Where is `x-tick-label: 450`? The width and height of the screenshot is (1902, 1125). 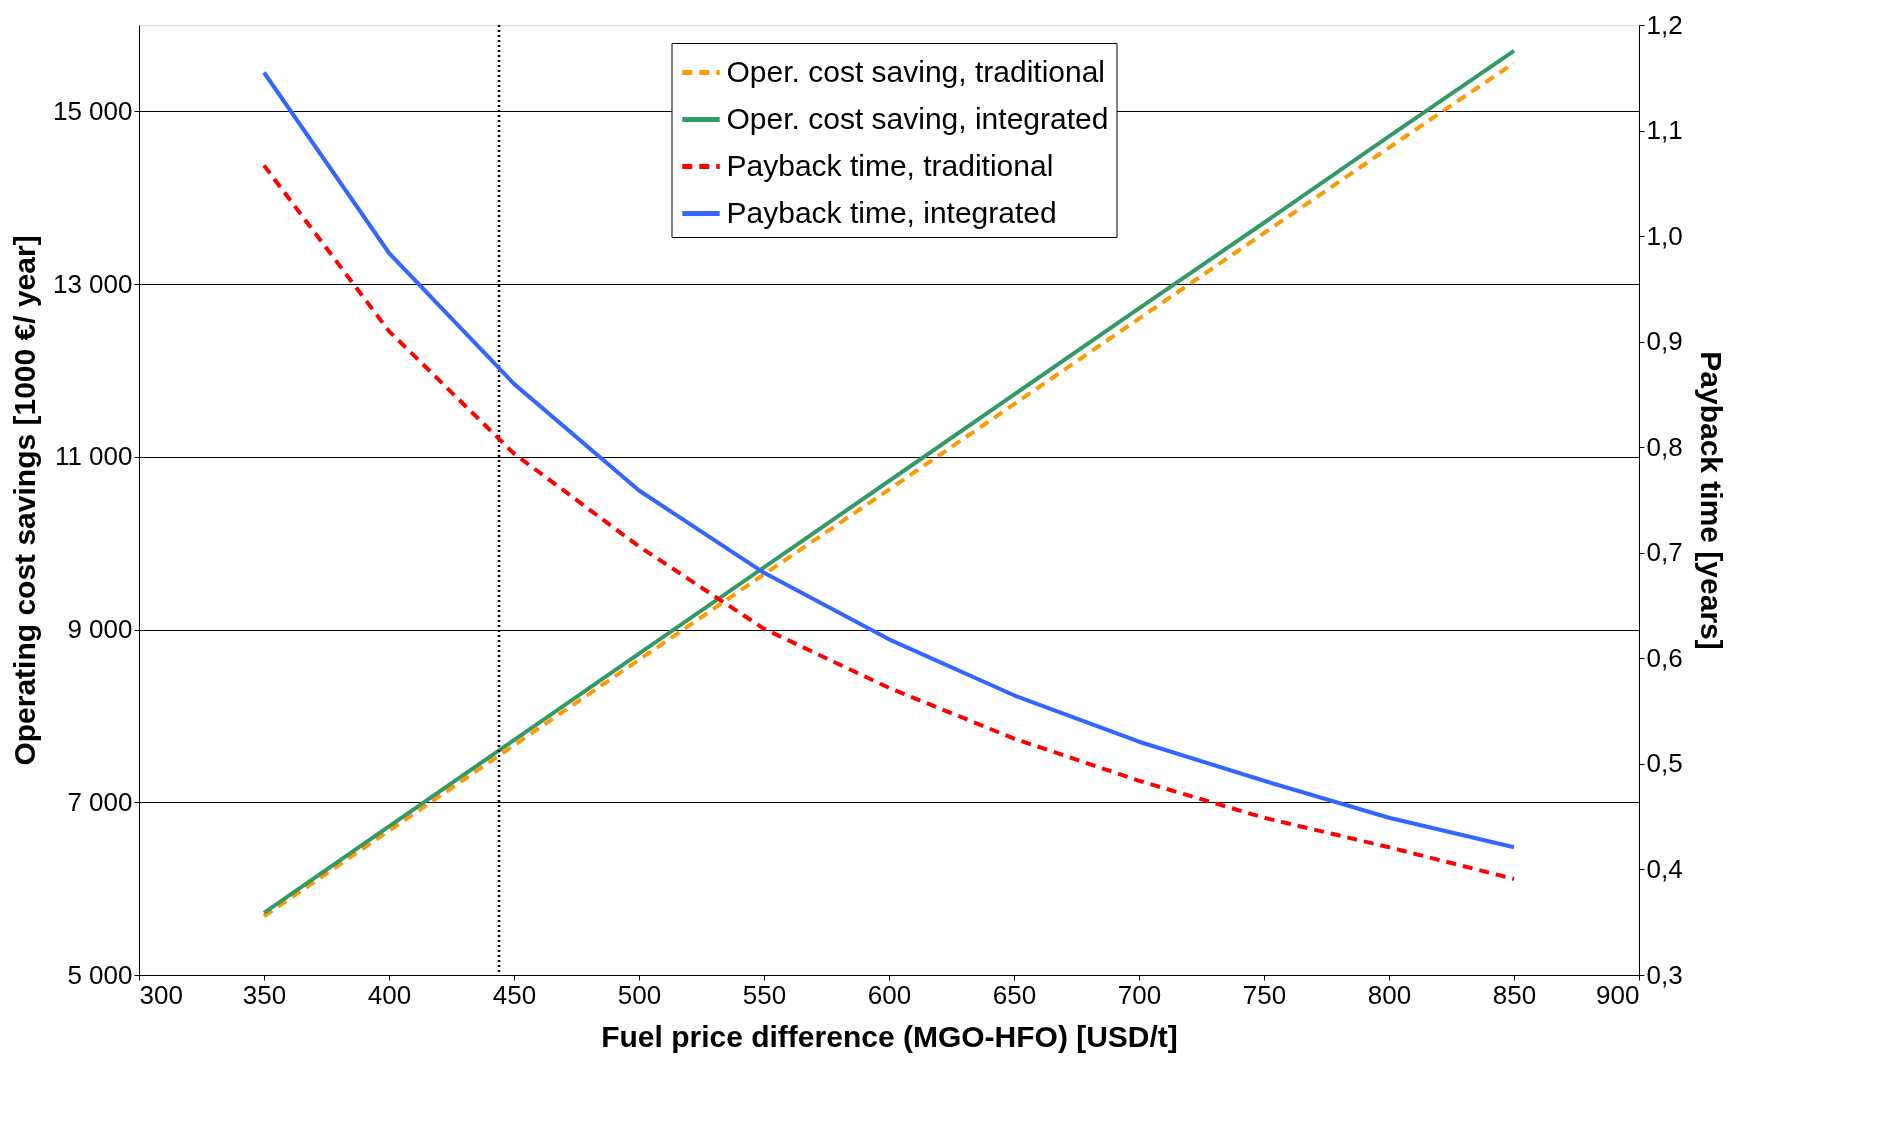 x-tick-label: 450 is located at coordinates (514, 994).